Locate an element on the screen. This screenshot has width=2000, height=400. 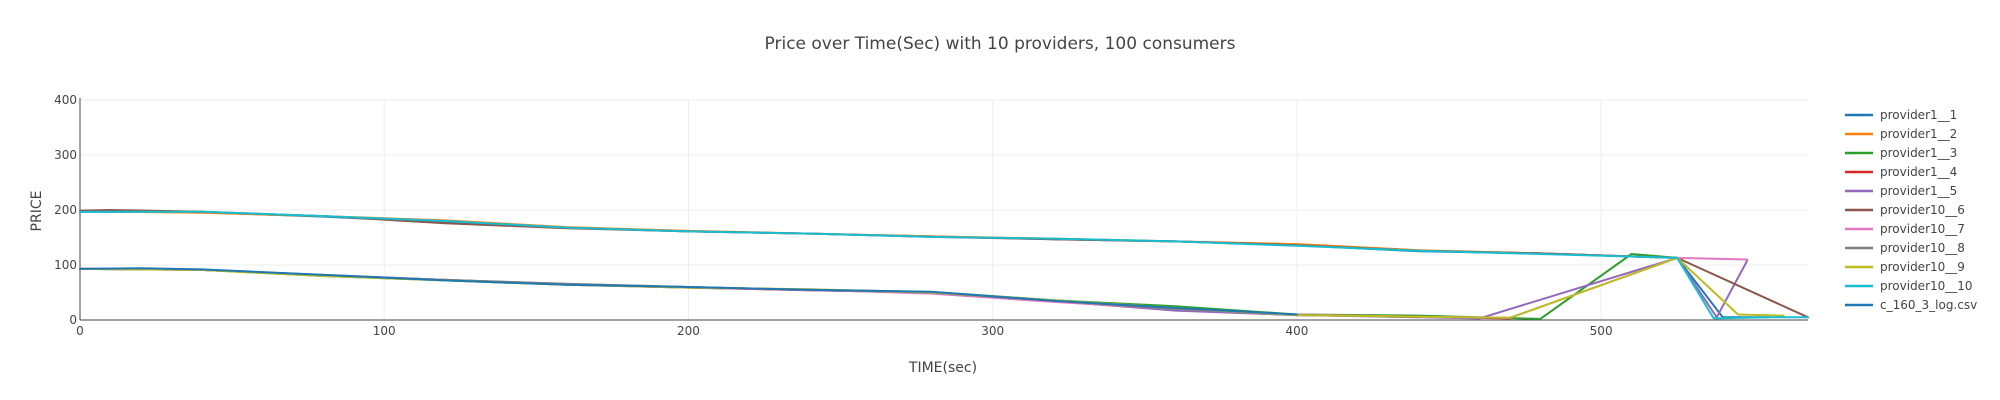
legend-item: c_160_3_log.csv is located at coordinates (1911, 305).